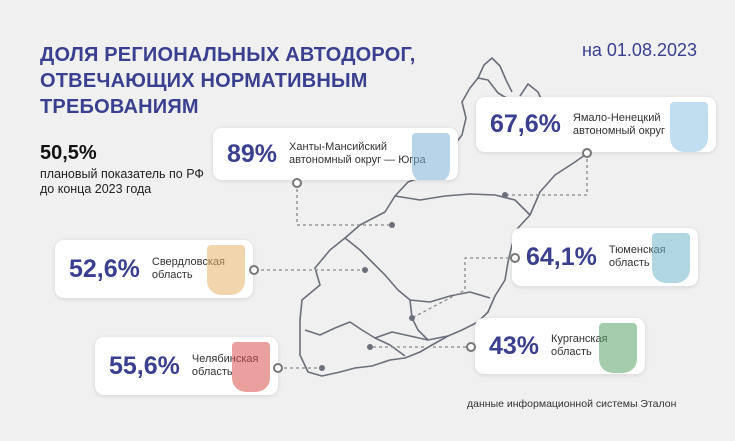 This screenshot has height=441, width=735. Describe the element at coordinates (254, 270) in the screenshot. I see `marker-sverdlovsk` at that location.